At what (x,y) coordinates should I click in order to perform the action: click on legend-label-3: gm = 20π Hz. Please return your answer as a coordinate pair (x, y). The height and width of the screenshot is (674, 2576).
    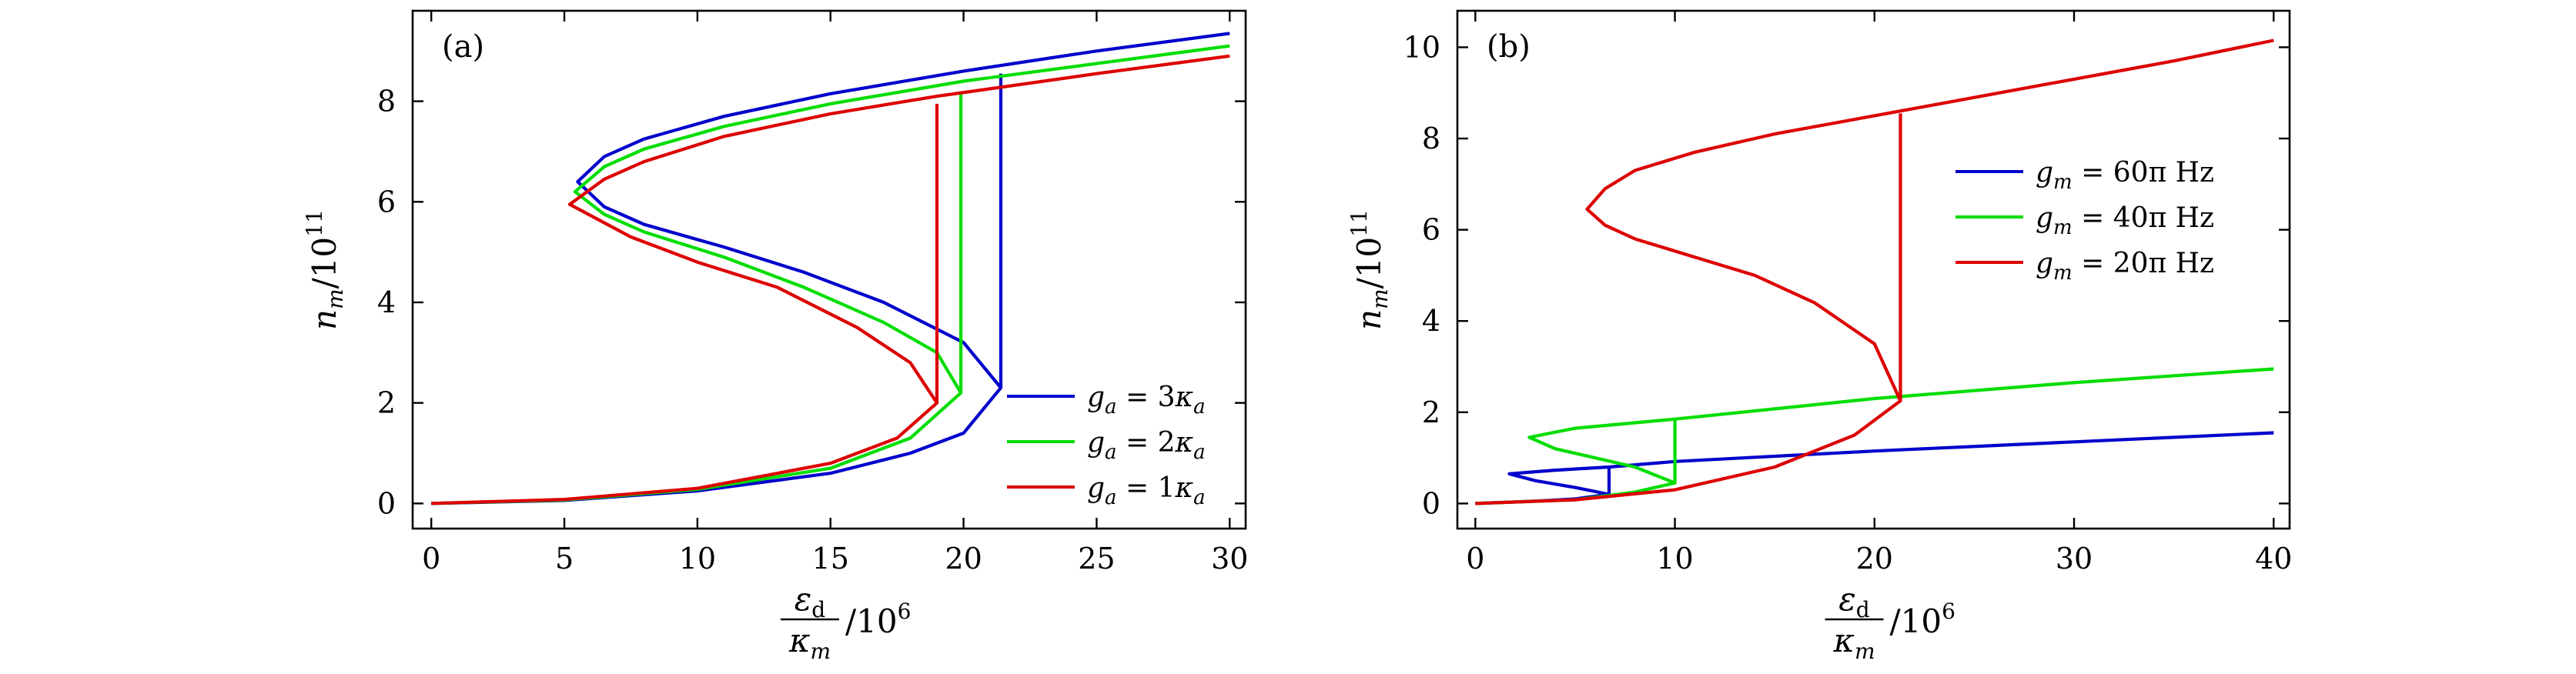
    Looking at the image, I should click on (2125, 267).